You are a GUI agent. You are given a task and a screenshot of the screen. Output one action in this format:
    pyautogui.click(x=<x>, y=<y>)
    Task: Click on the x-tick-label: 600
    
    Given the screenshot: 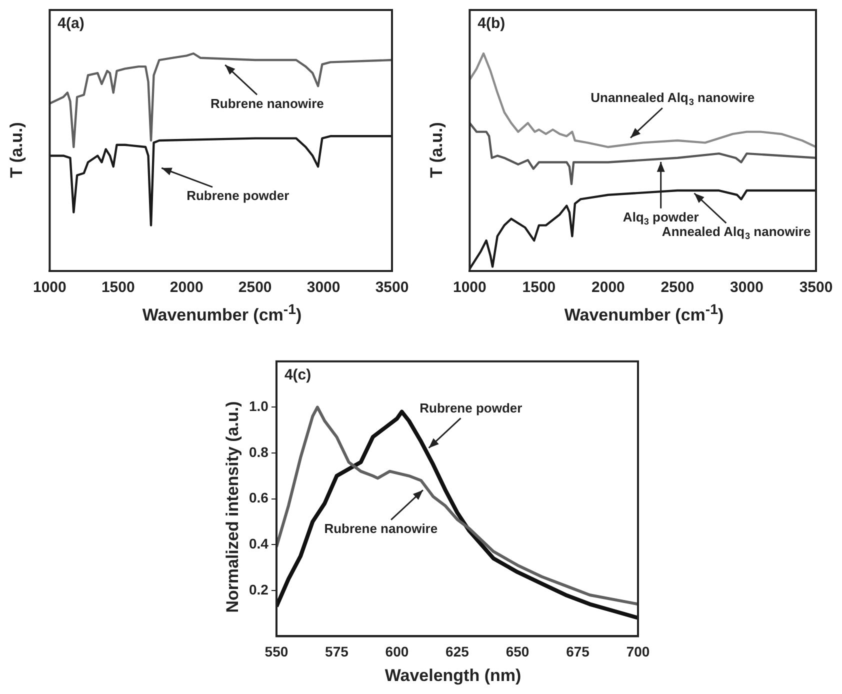 What is the action you would take?
    pyautogui.click(x=397, y=651)
    